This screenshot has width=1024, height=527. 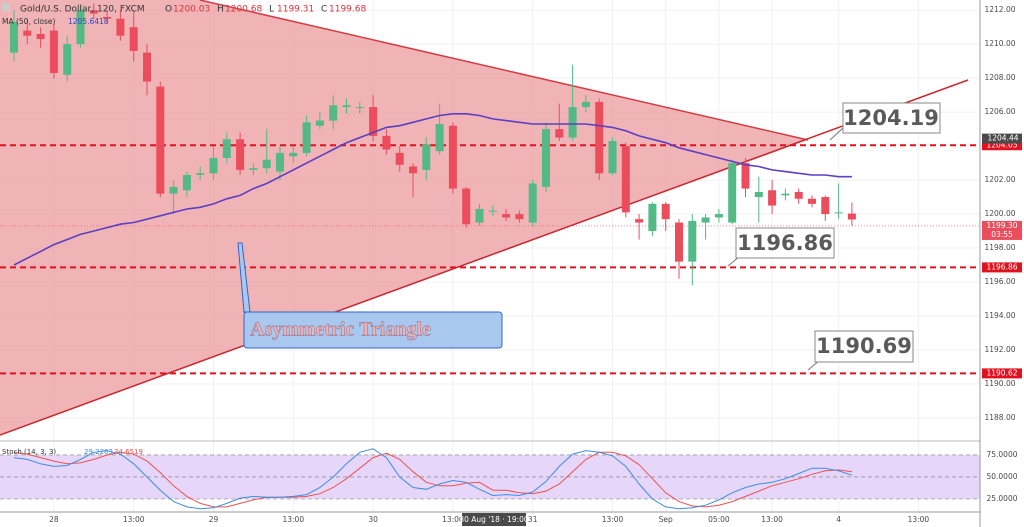 What do you see at coordinates (373, 519) in the screenshot?
I see `x-tick-label: 30` at bounding box center [373, 519].